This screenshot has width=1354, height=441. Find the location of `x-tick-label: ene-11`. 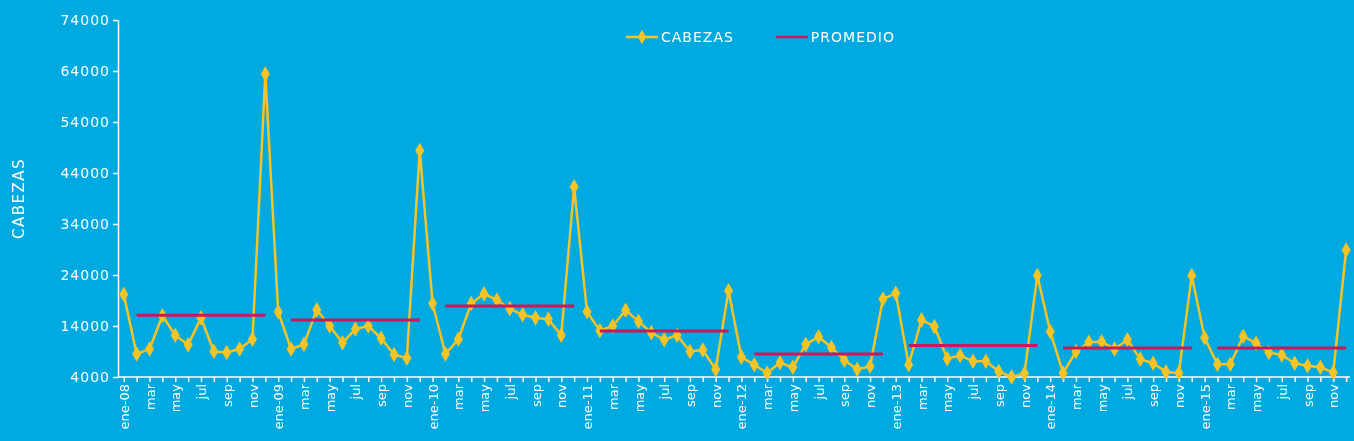

x-tick-label: ene-11 is located at coordinates (588, 407).